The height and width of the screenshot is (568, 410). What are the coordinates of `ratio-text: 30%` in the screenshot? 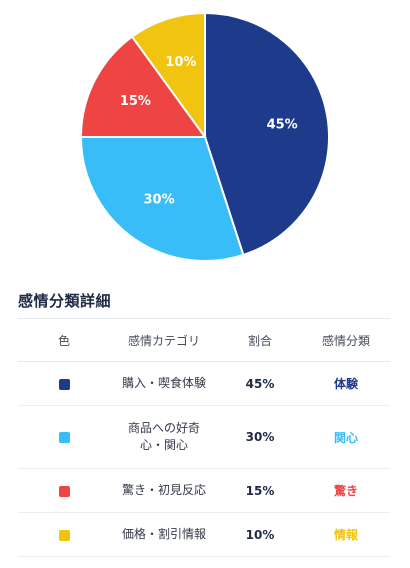 It's located at (260, 437).